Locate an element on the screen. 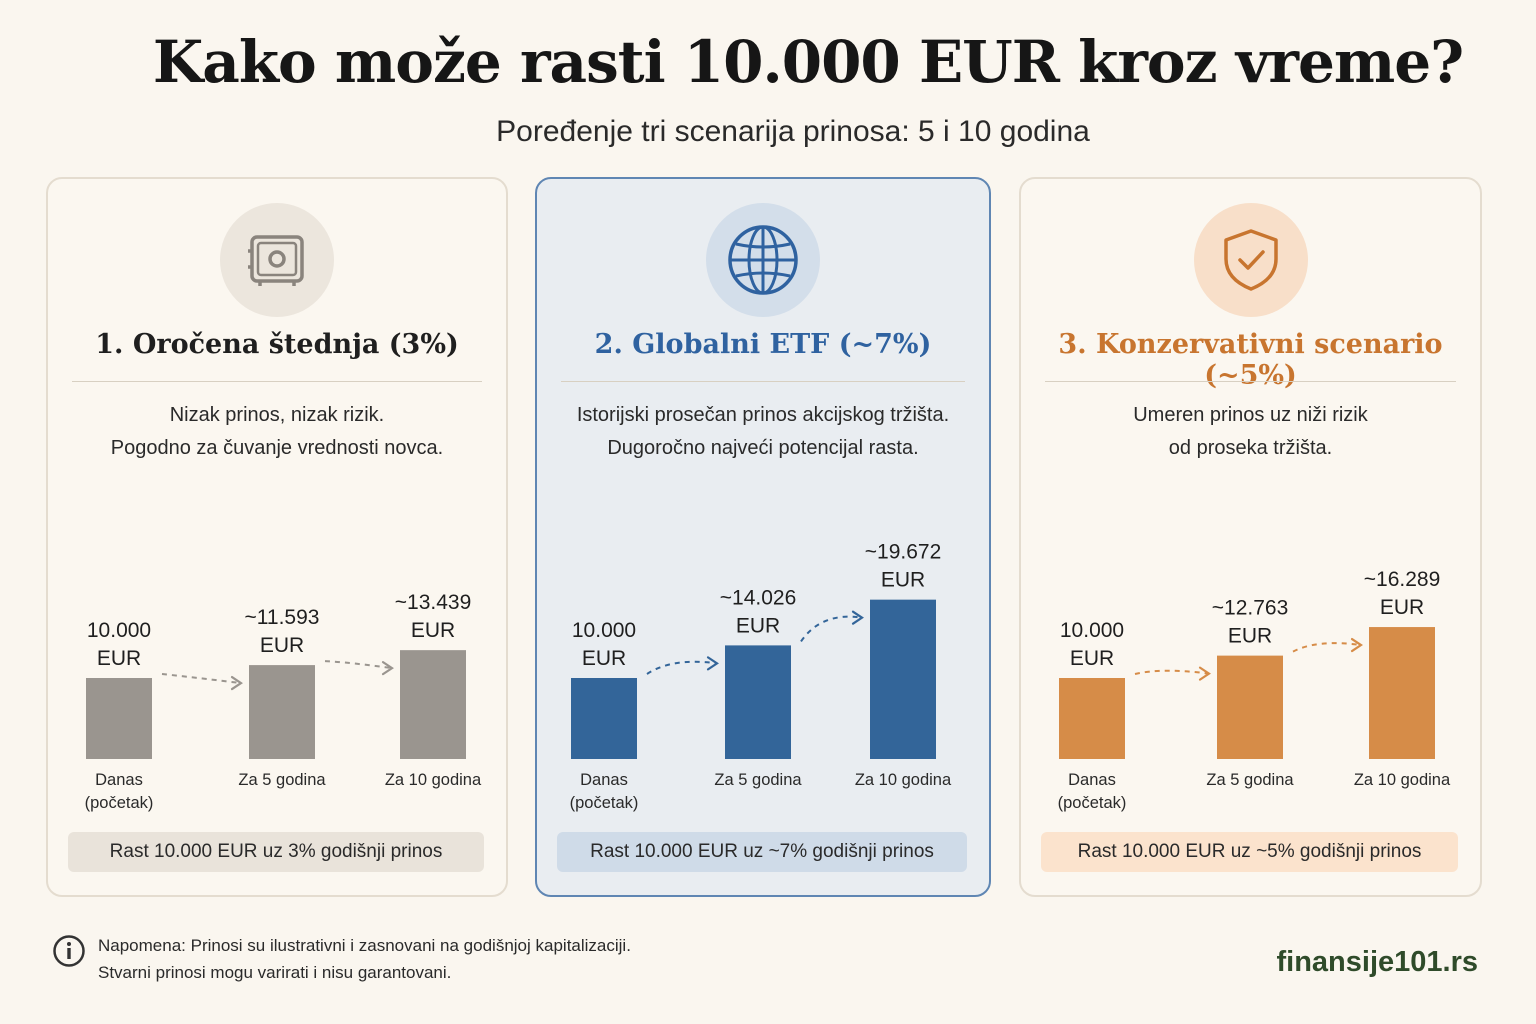 The height and width of the screenshot is (1024, 1536). data-label-2: ~13.439 EUR is located at coordinates (433, 616).